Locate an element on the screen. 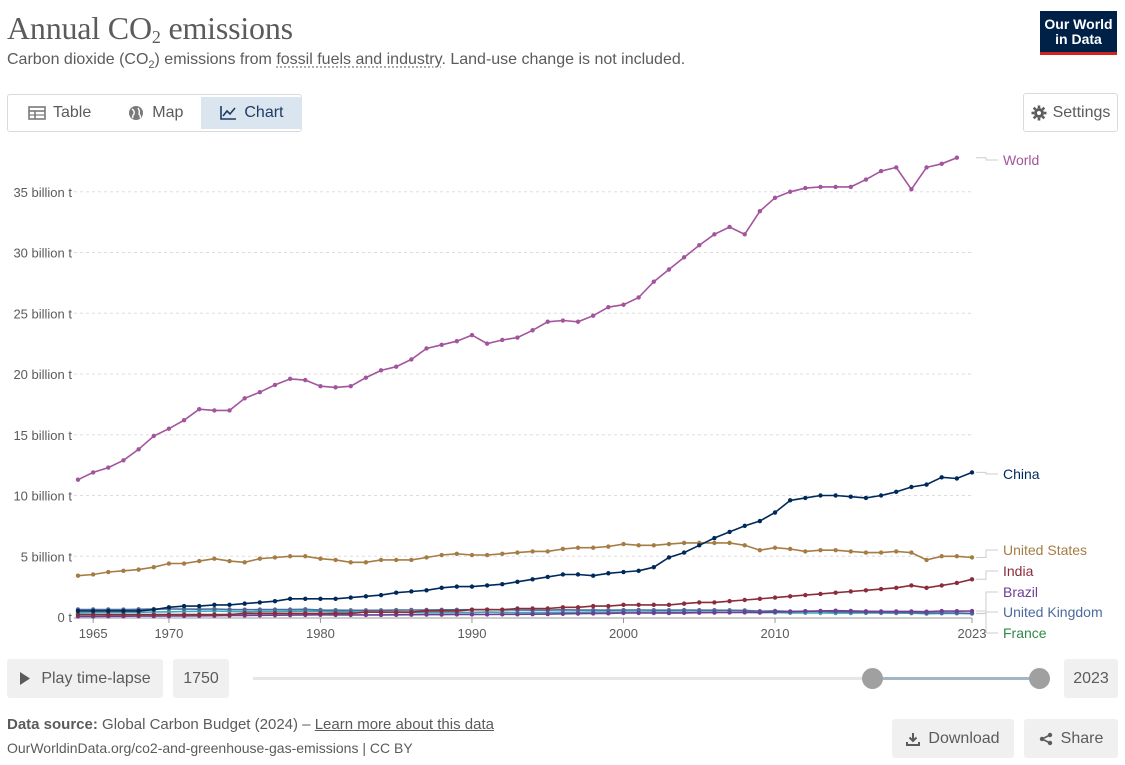 This screenshot has width=1125, height=765. tab-chart: Chart is located at coordinates (251, 113).